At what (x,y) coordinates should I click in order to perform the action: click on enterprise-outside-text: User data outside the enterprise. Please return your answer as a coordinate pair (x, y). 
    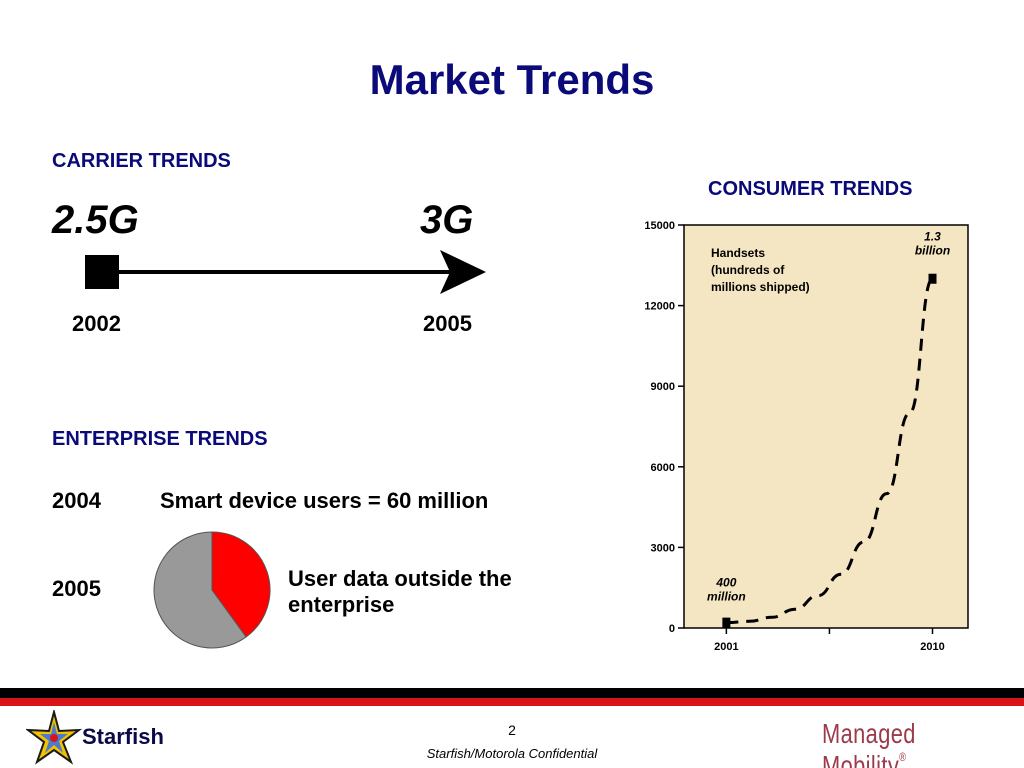
    Looking at the image, I should click on (400, 591).